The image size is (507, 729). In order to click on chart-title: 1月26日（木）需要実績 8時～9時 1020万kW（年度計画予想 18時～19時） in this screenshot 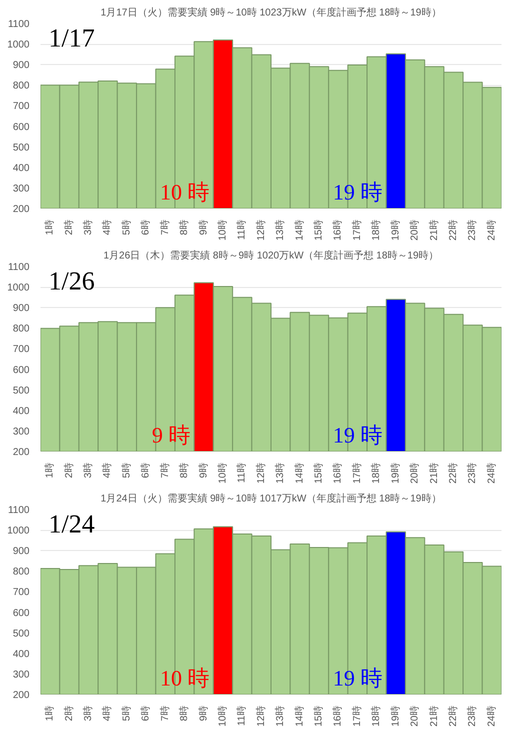, I will do `click(271, 256)`.